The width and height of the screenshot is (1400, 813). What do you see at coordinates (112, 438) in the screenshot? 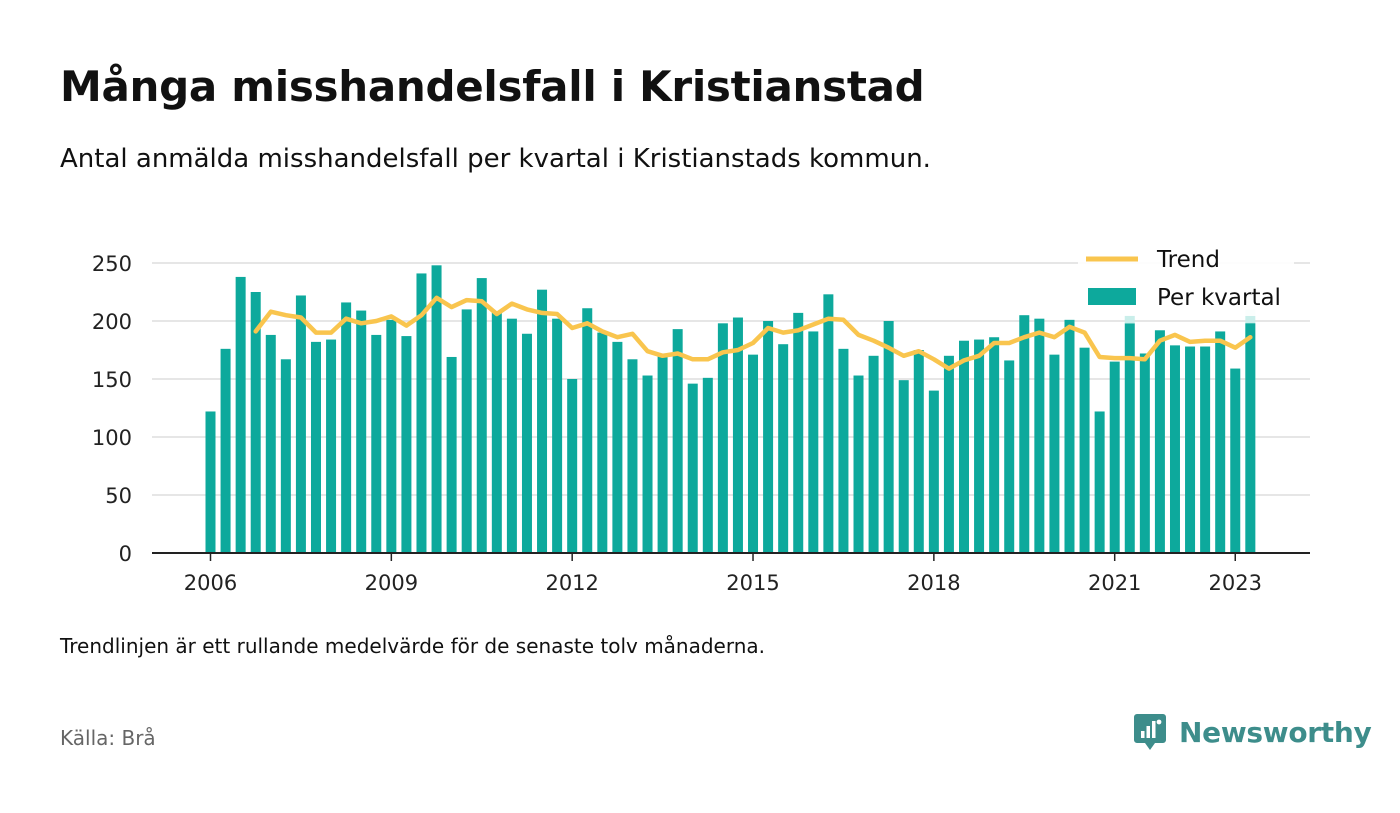
I see `y-tick-label: 100` at bounding box center [112, 438].